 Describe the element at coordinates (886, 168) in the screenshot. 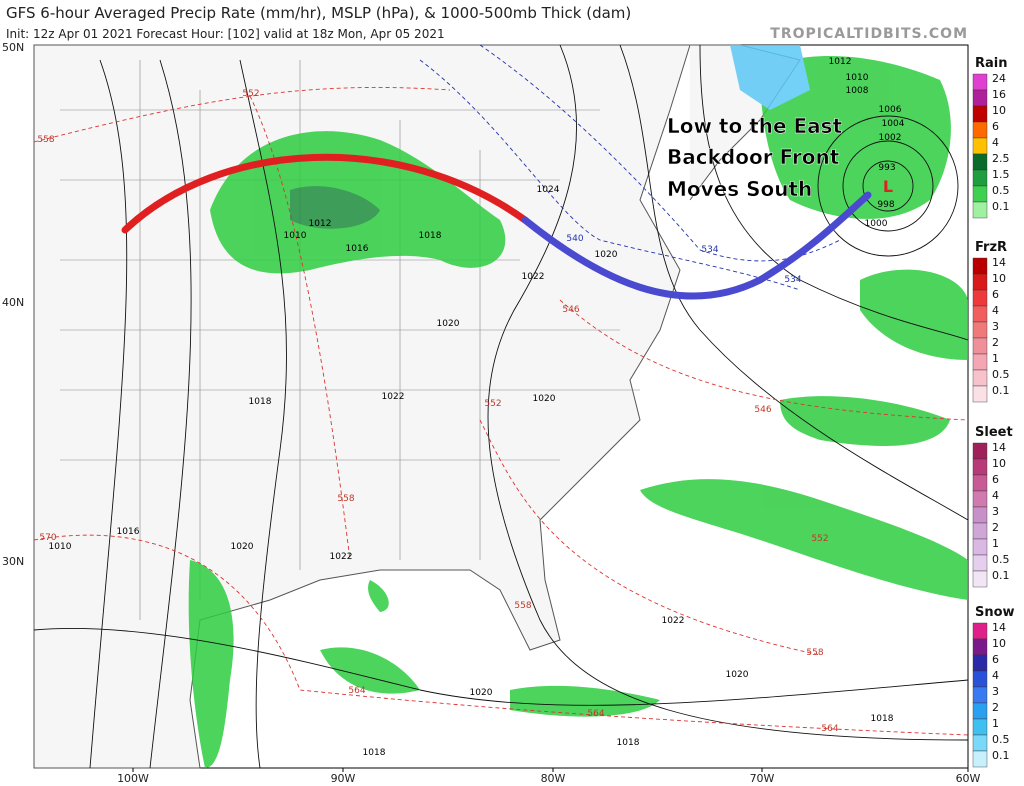

I see `isobar-label: 993` at that location.